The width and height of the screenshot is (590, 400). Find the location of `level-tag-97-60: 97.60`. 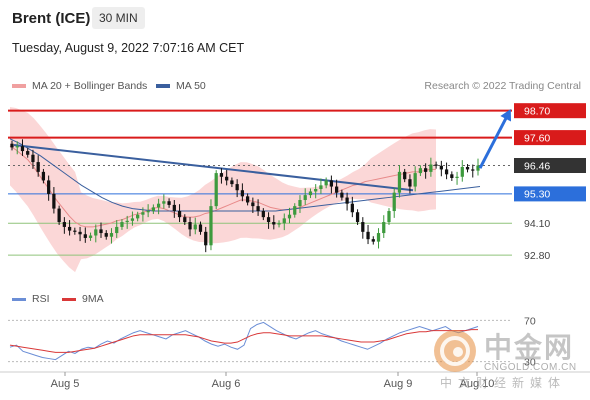

level-tag-97-60: 97.60 is located at coordinates (537, 138).